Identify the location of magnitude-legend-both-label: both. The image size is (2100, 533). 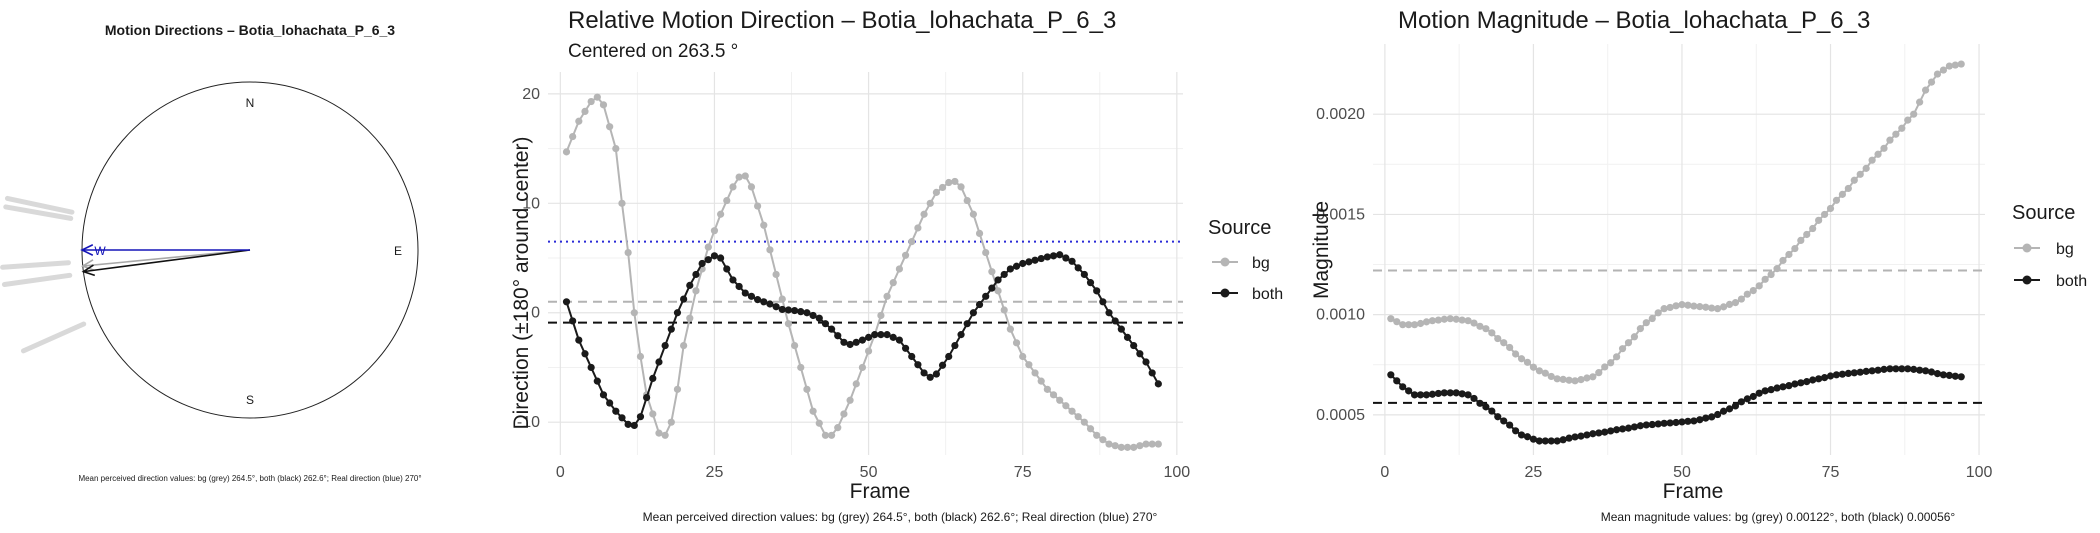
(2071, 281).